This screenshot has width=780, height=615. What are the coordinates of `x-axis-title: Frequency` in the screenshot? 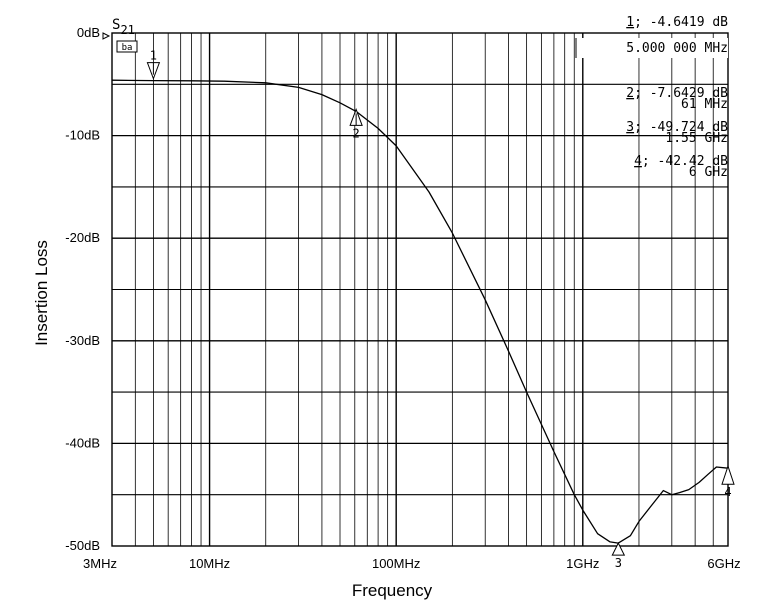 It's located at (392, 590).